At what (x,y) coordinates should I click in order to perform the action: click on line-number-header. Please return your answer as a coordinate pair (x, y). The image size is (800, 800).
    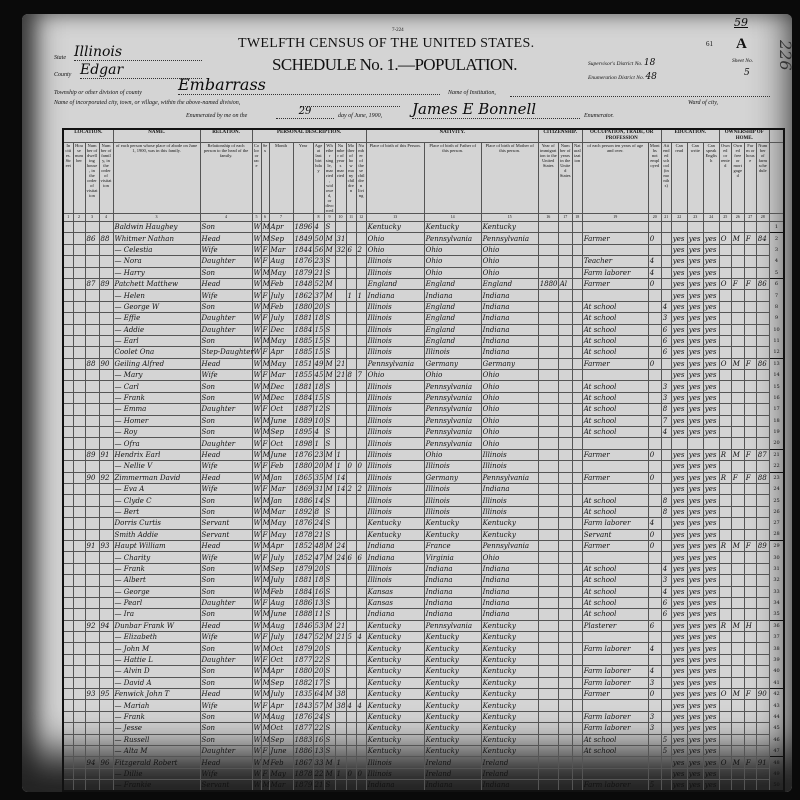
    Looking at the image, I should click on (776, 178).